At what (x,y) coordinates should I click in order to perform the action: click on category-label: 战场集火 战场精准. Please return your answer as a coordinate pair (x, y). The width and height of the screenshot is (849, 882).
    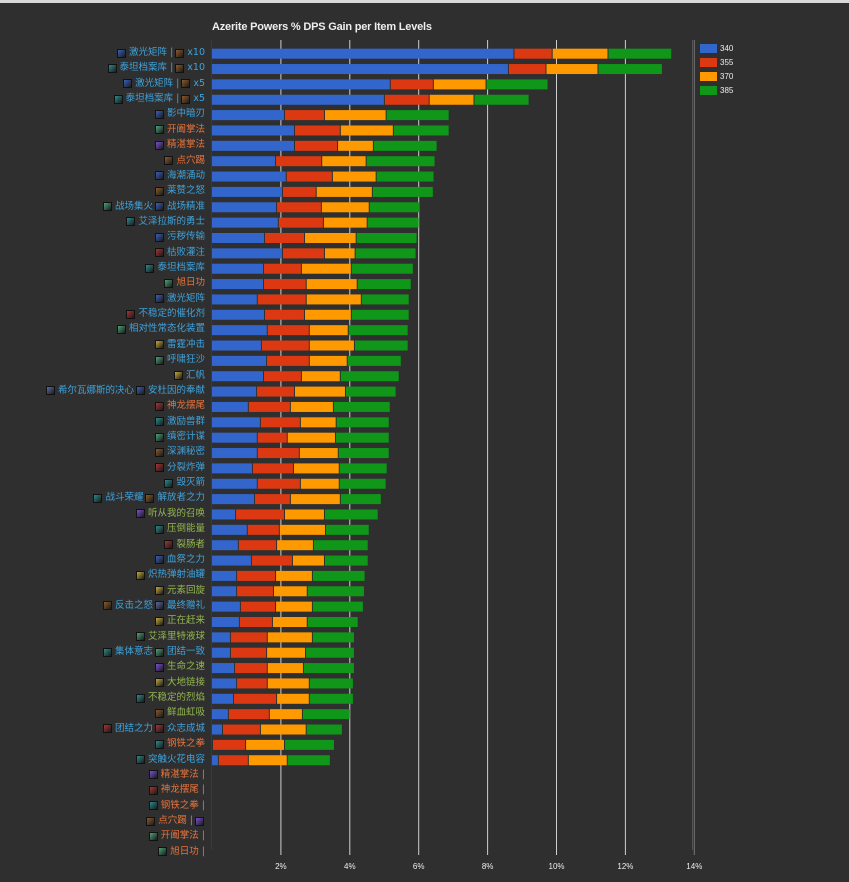
    Looking at the image, I should click on (153, 207).